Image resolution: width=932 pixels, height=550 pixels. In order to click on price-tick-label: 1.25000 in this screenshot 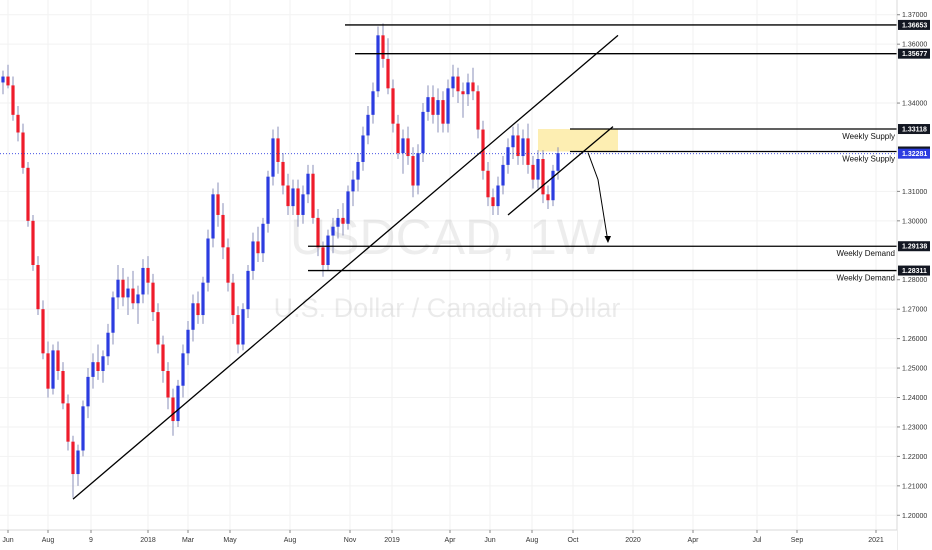, I will do `click(914, 369)`.